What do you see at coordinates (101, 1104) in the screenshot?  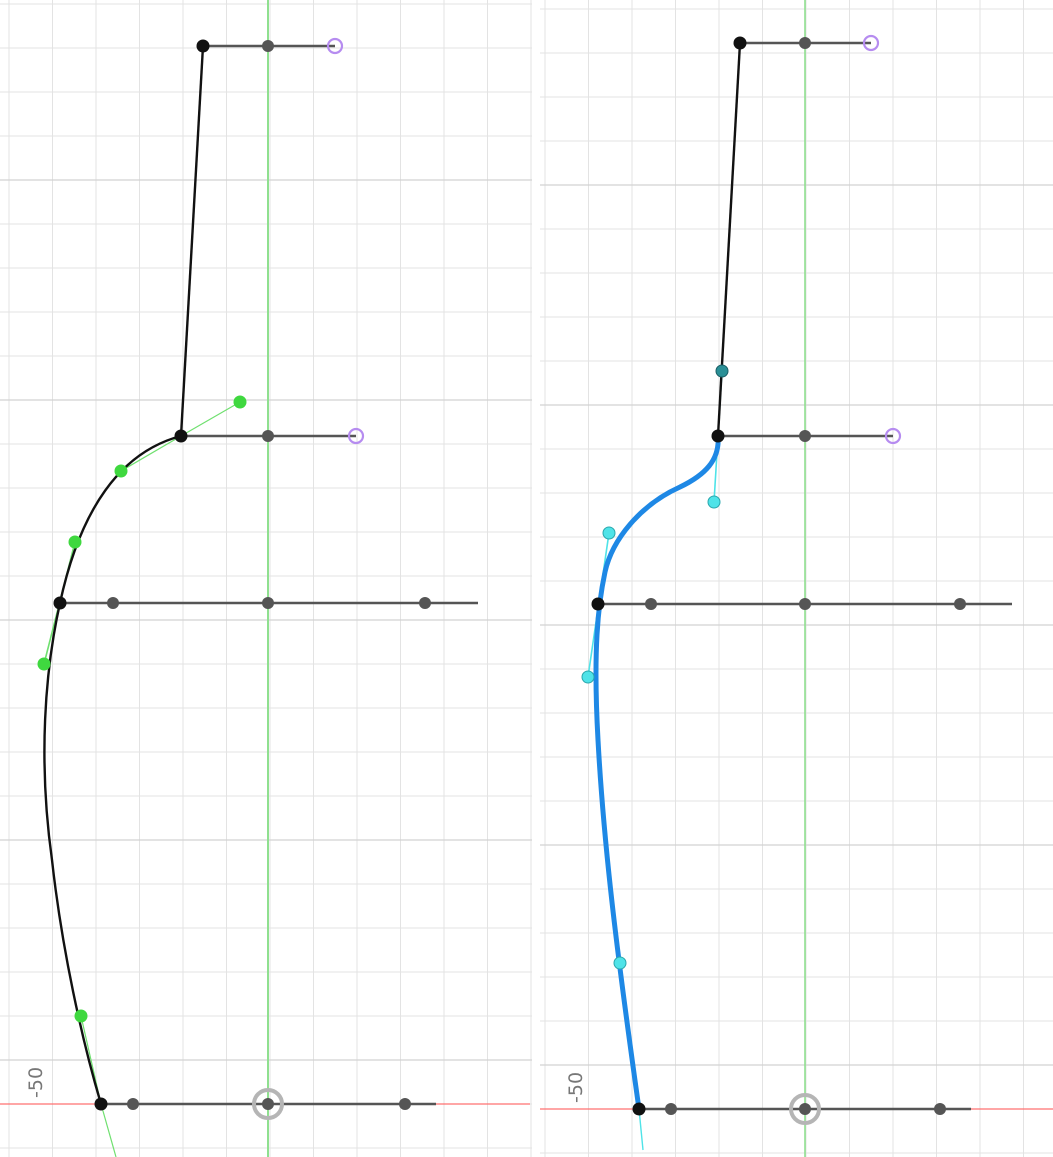 I see `left-point-bottom` at bounding box center [101, 1104].